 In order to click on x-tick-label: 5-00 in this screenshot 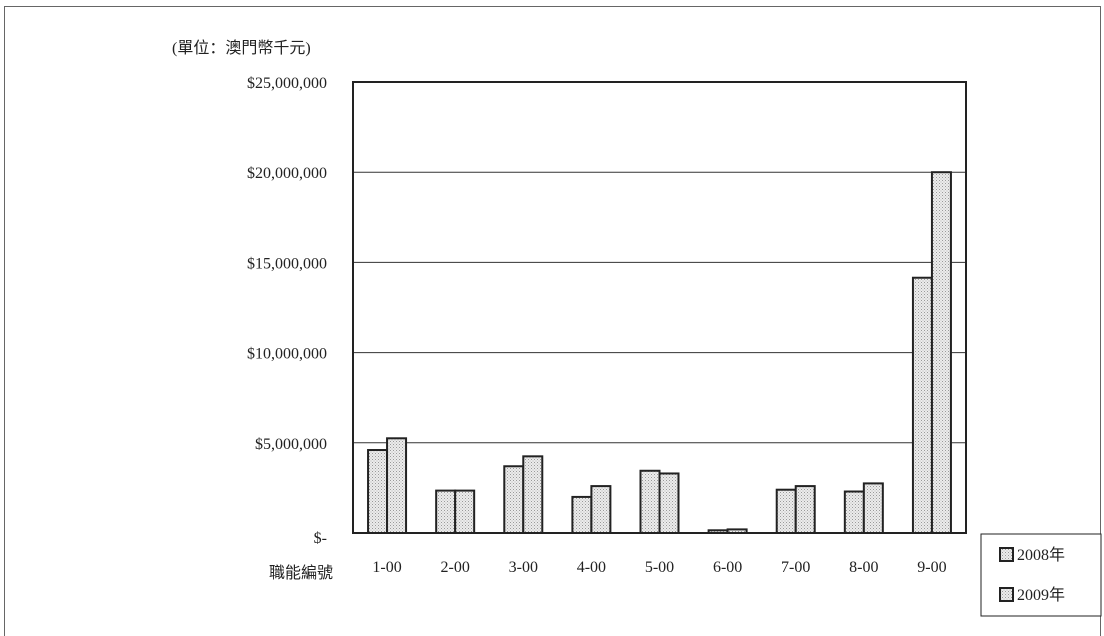, I will do `click(659, 567)`.